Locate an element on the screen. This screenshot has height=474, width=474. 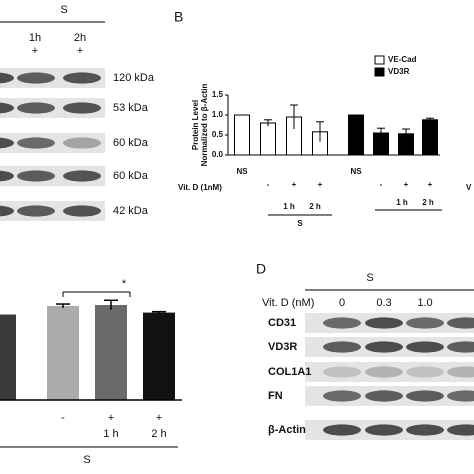
time-label: 2h is located at coordinates (80, 38).